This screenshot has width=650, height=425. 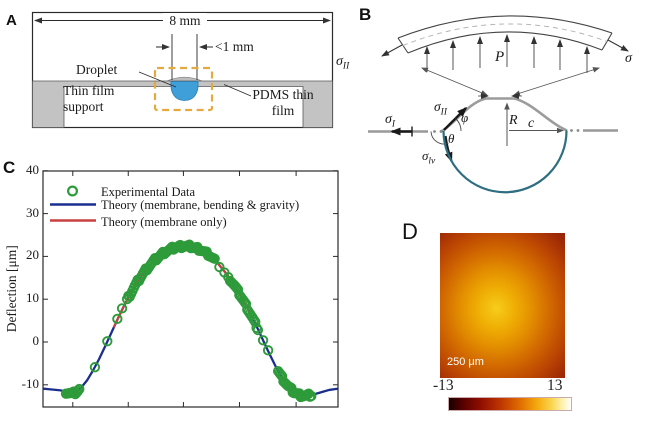 What do you see at coordinates (510, 81) in the screenshot?
I see `zoom-leader-arrows` at bounding box center [510, 81].